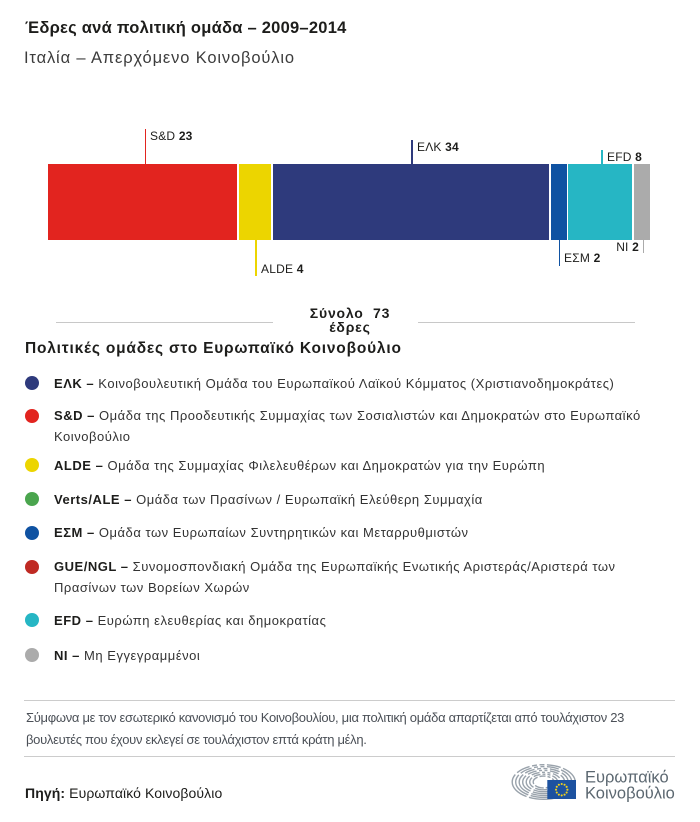 This screenshot has width=700, height=822. What do you see at coordinates (630, 794) in the screenshot?
I see `svg-text: Κοινοβούλιο` at bounding box center [630, 794].